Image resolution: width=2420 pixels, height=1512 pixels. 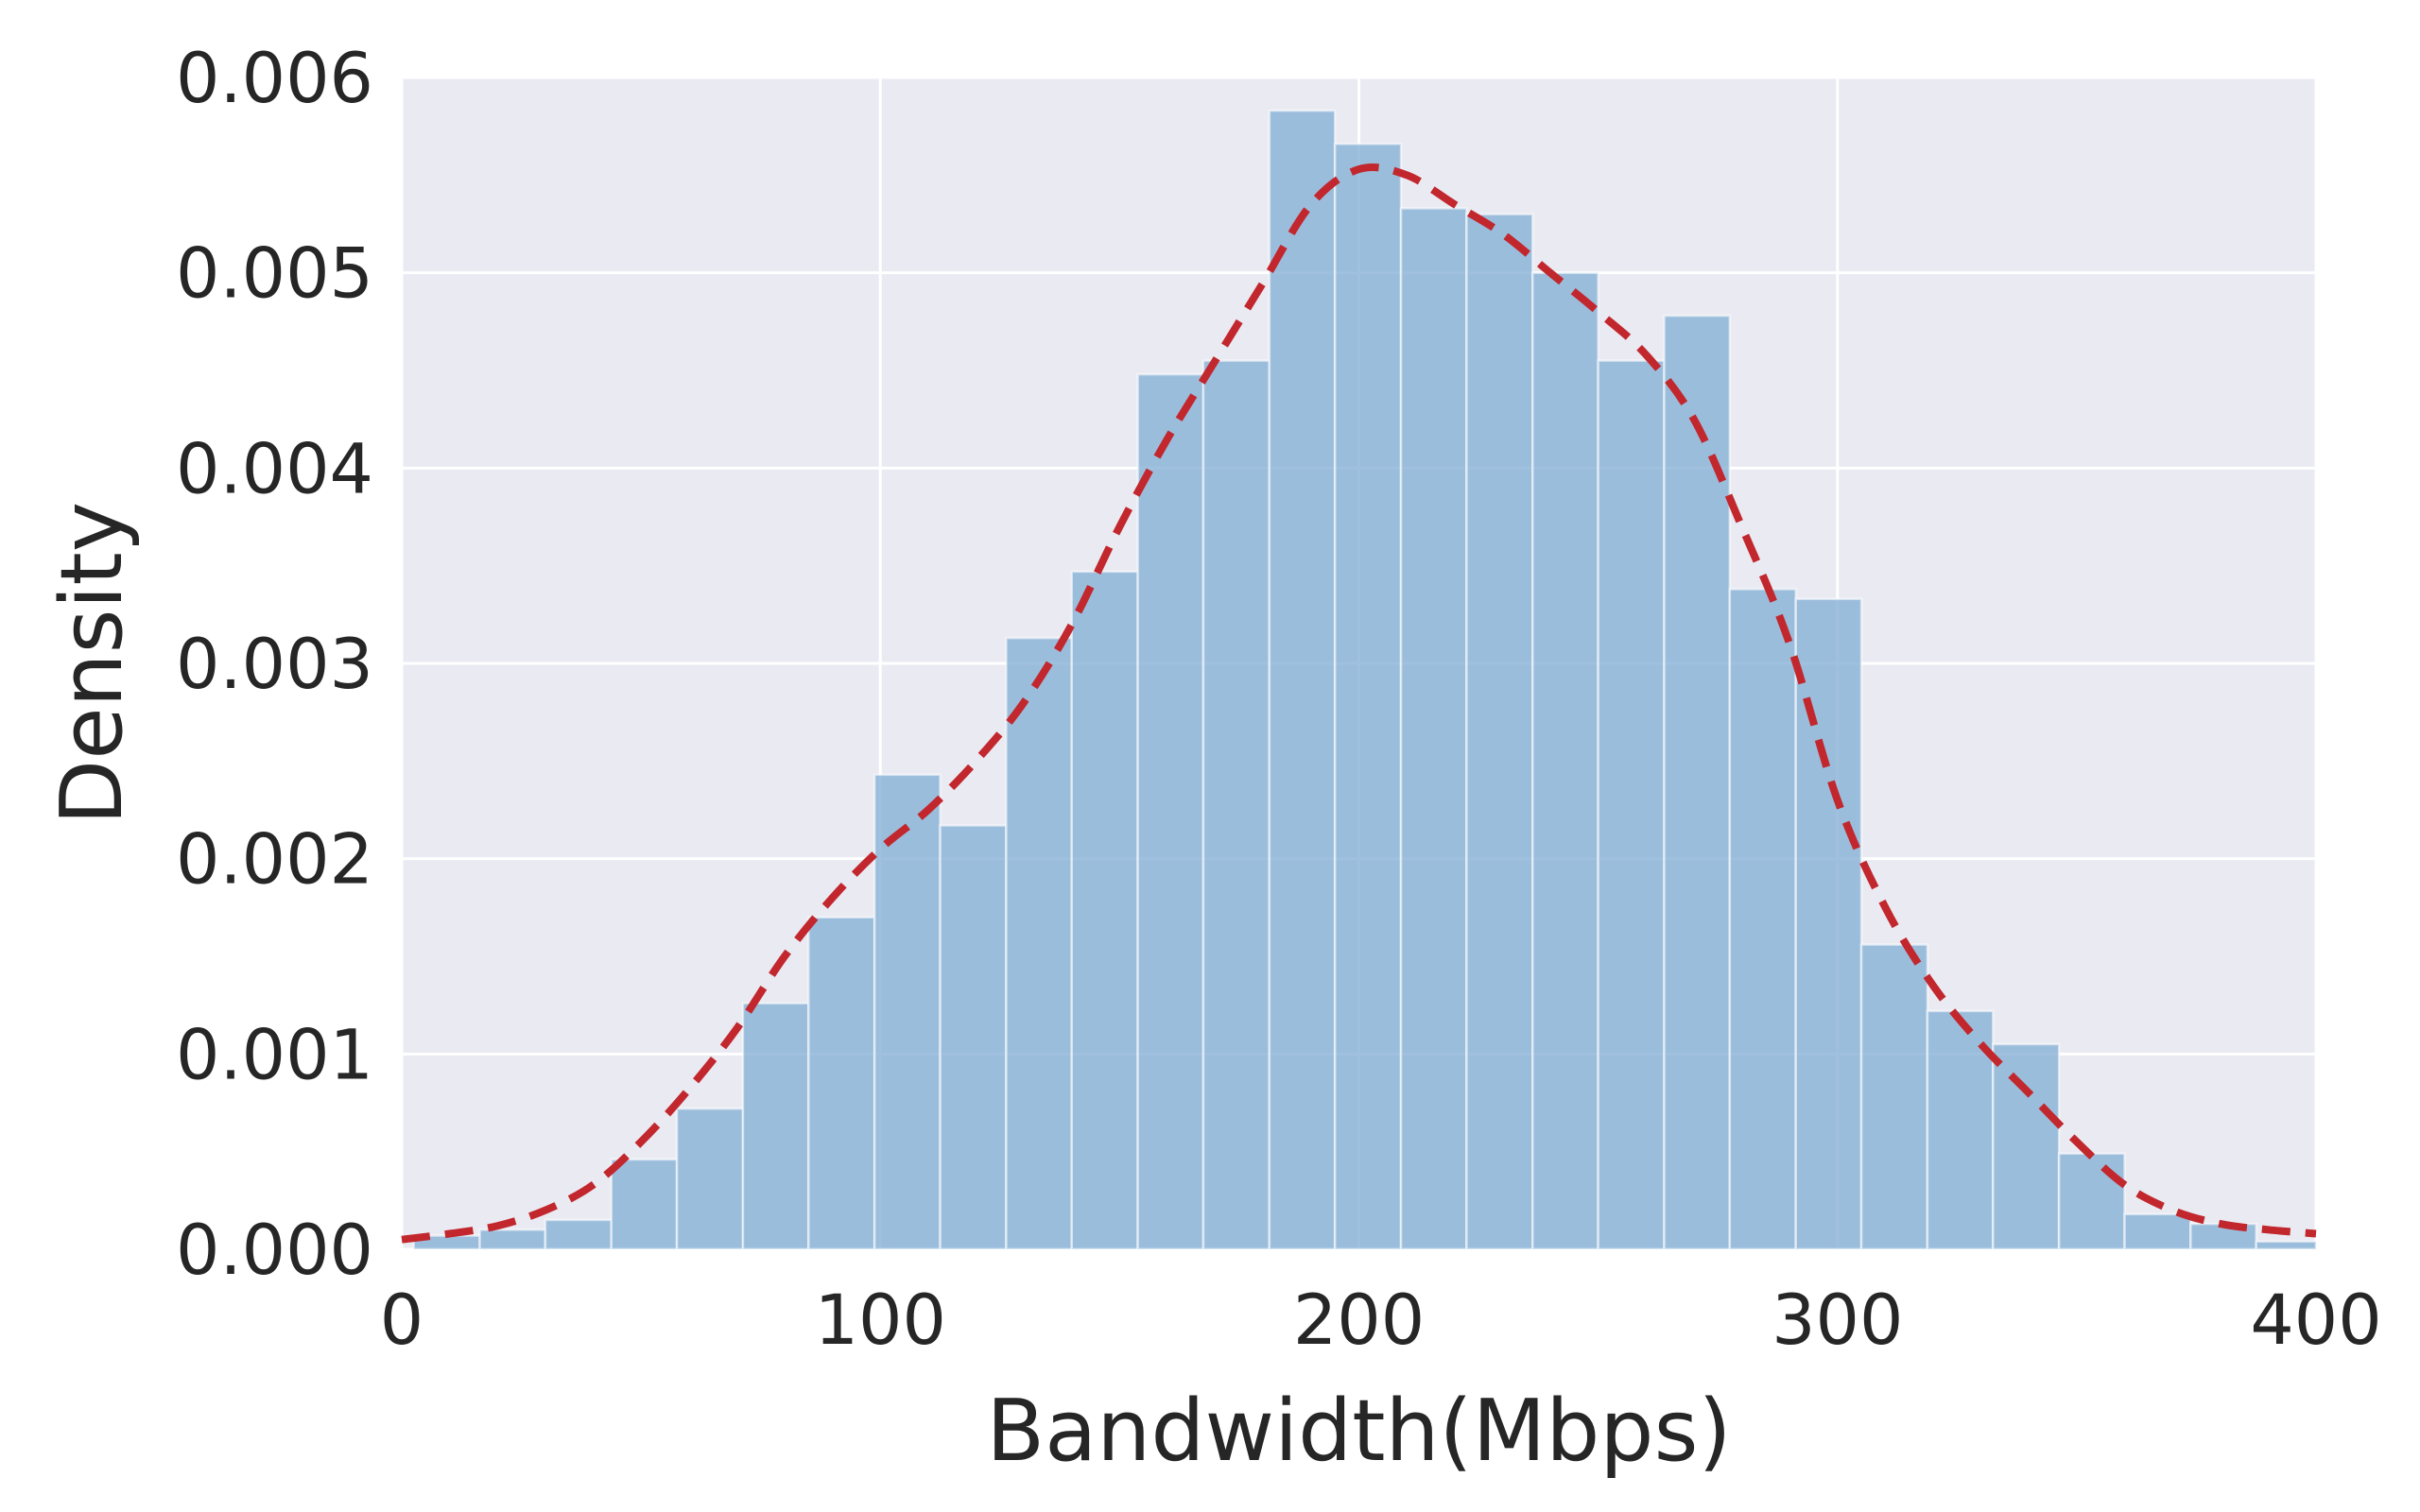 I want to click on y-tick-label: 0.003, so click(x=274, y=665).